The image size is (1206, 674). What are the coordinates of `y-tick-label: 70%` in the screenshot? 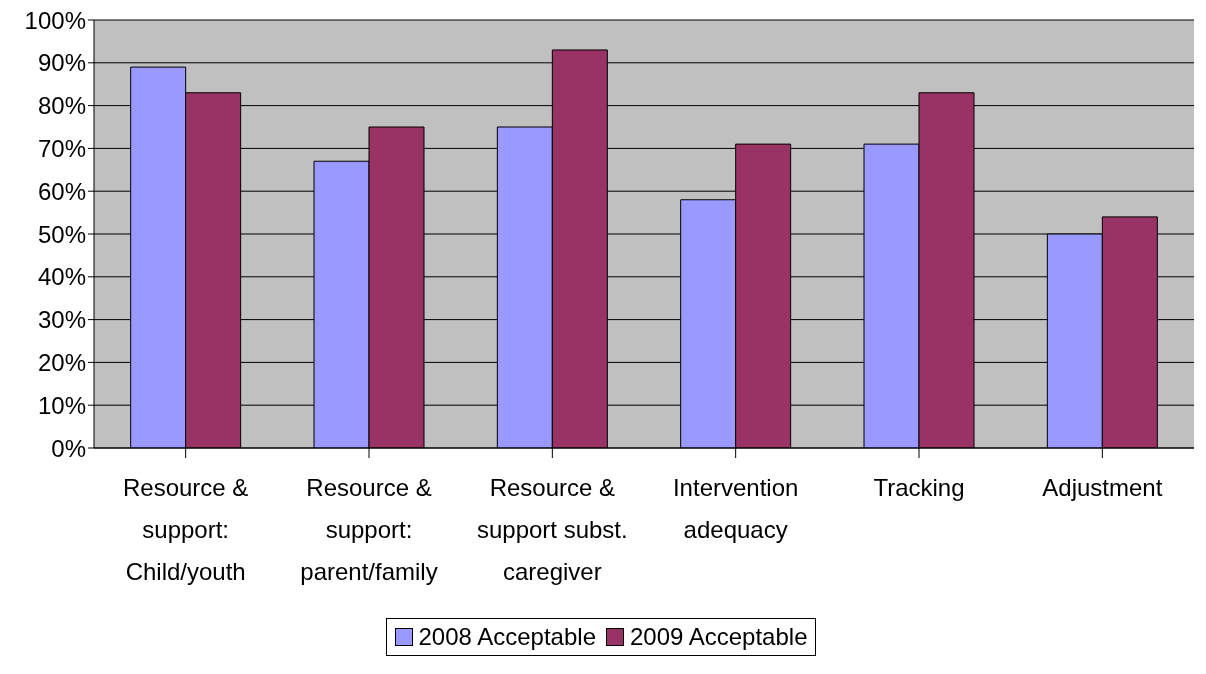 It's located at (61, 148).